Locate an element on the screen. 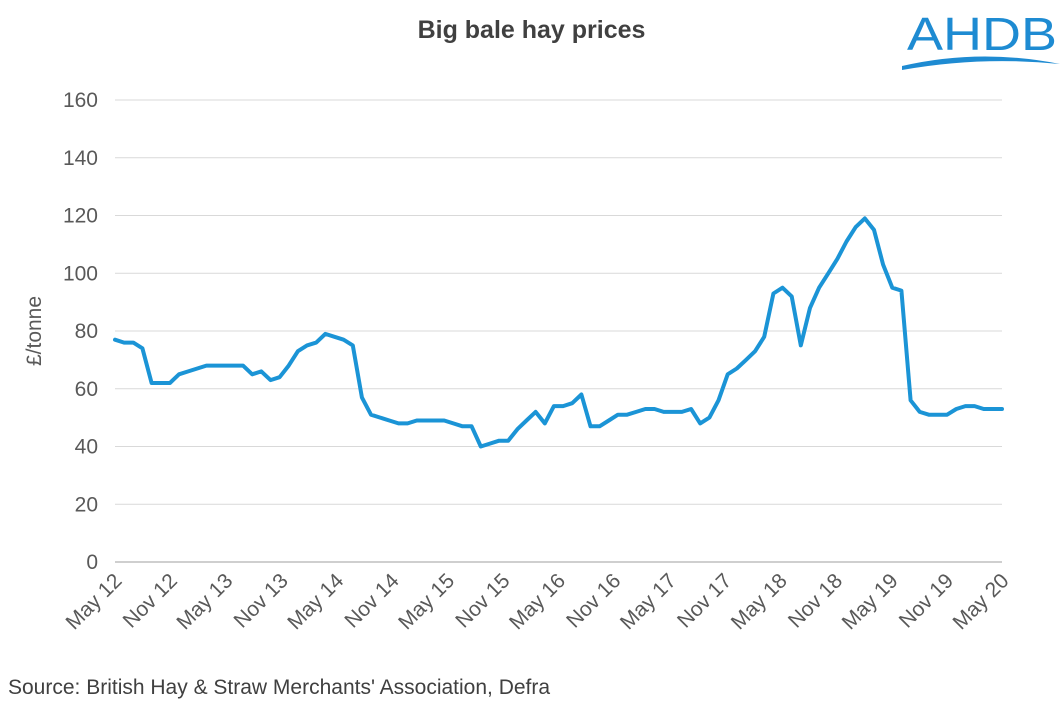 The width and height of the screenshot is (1063, 705). y-tick-label: 100 is located at coordinates (80, 273).